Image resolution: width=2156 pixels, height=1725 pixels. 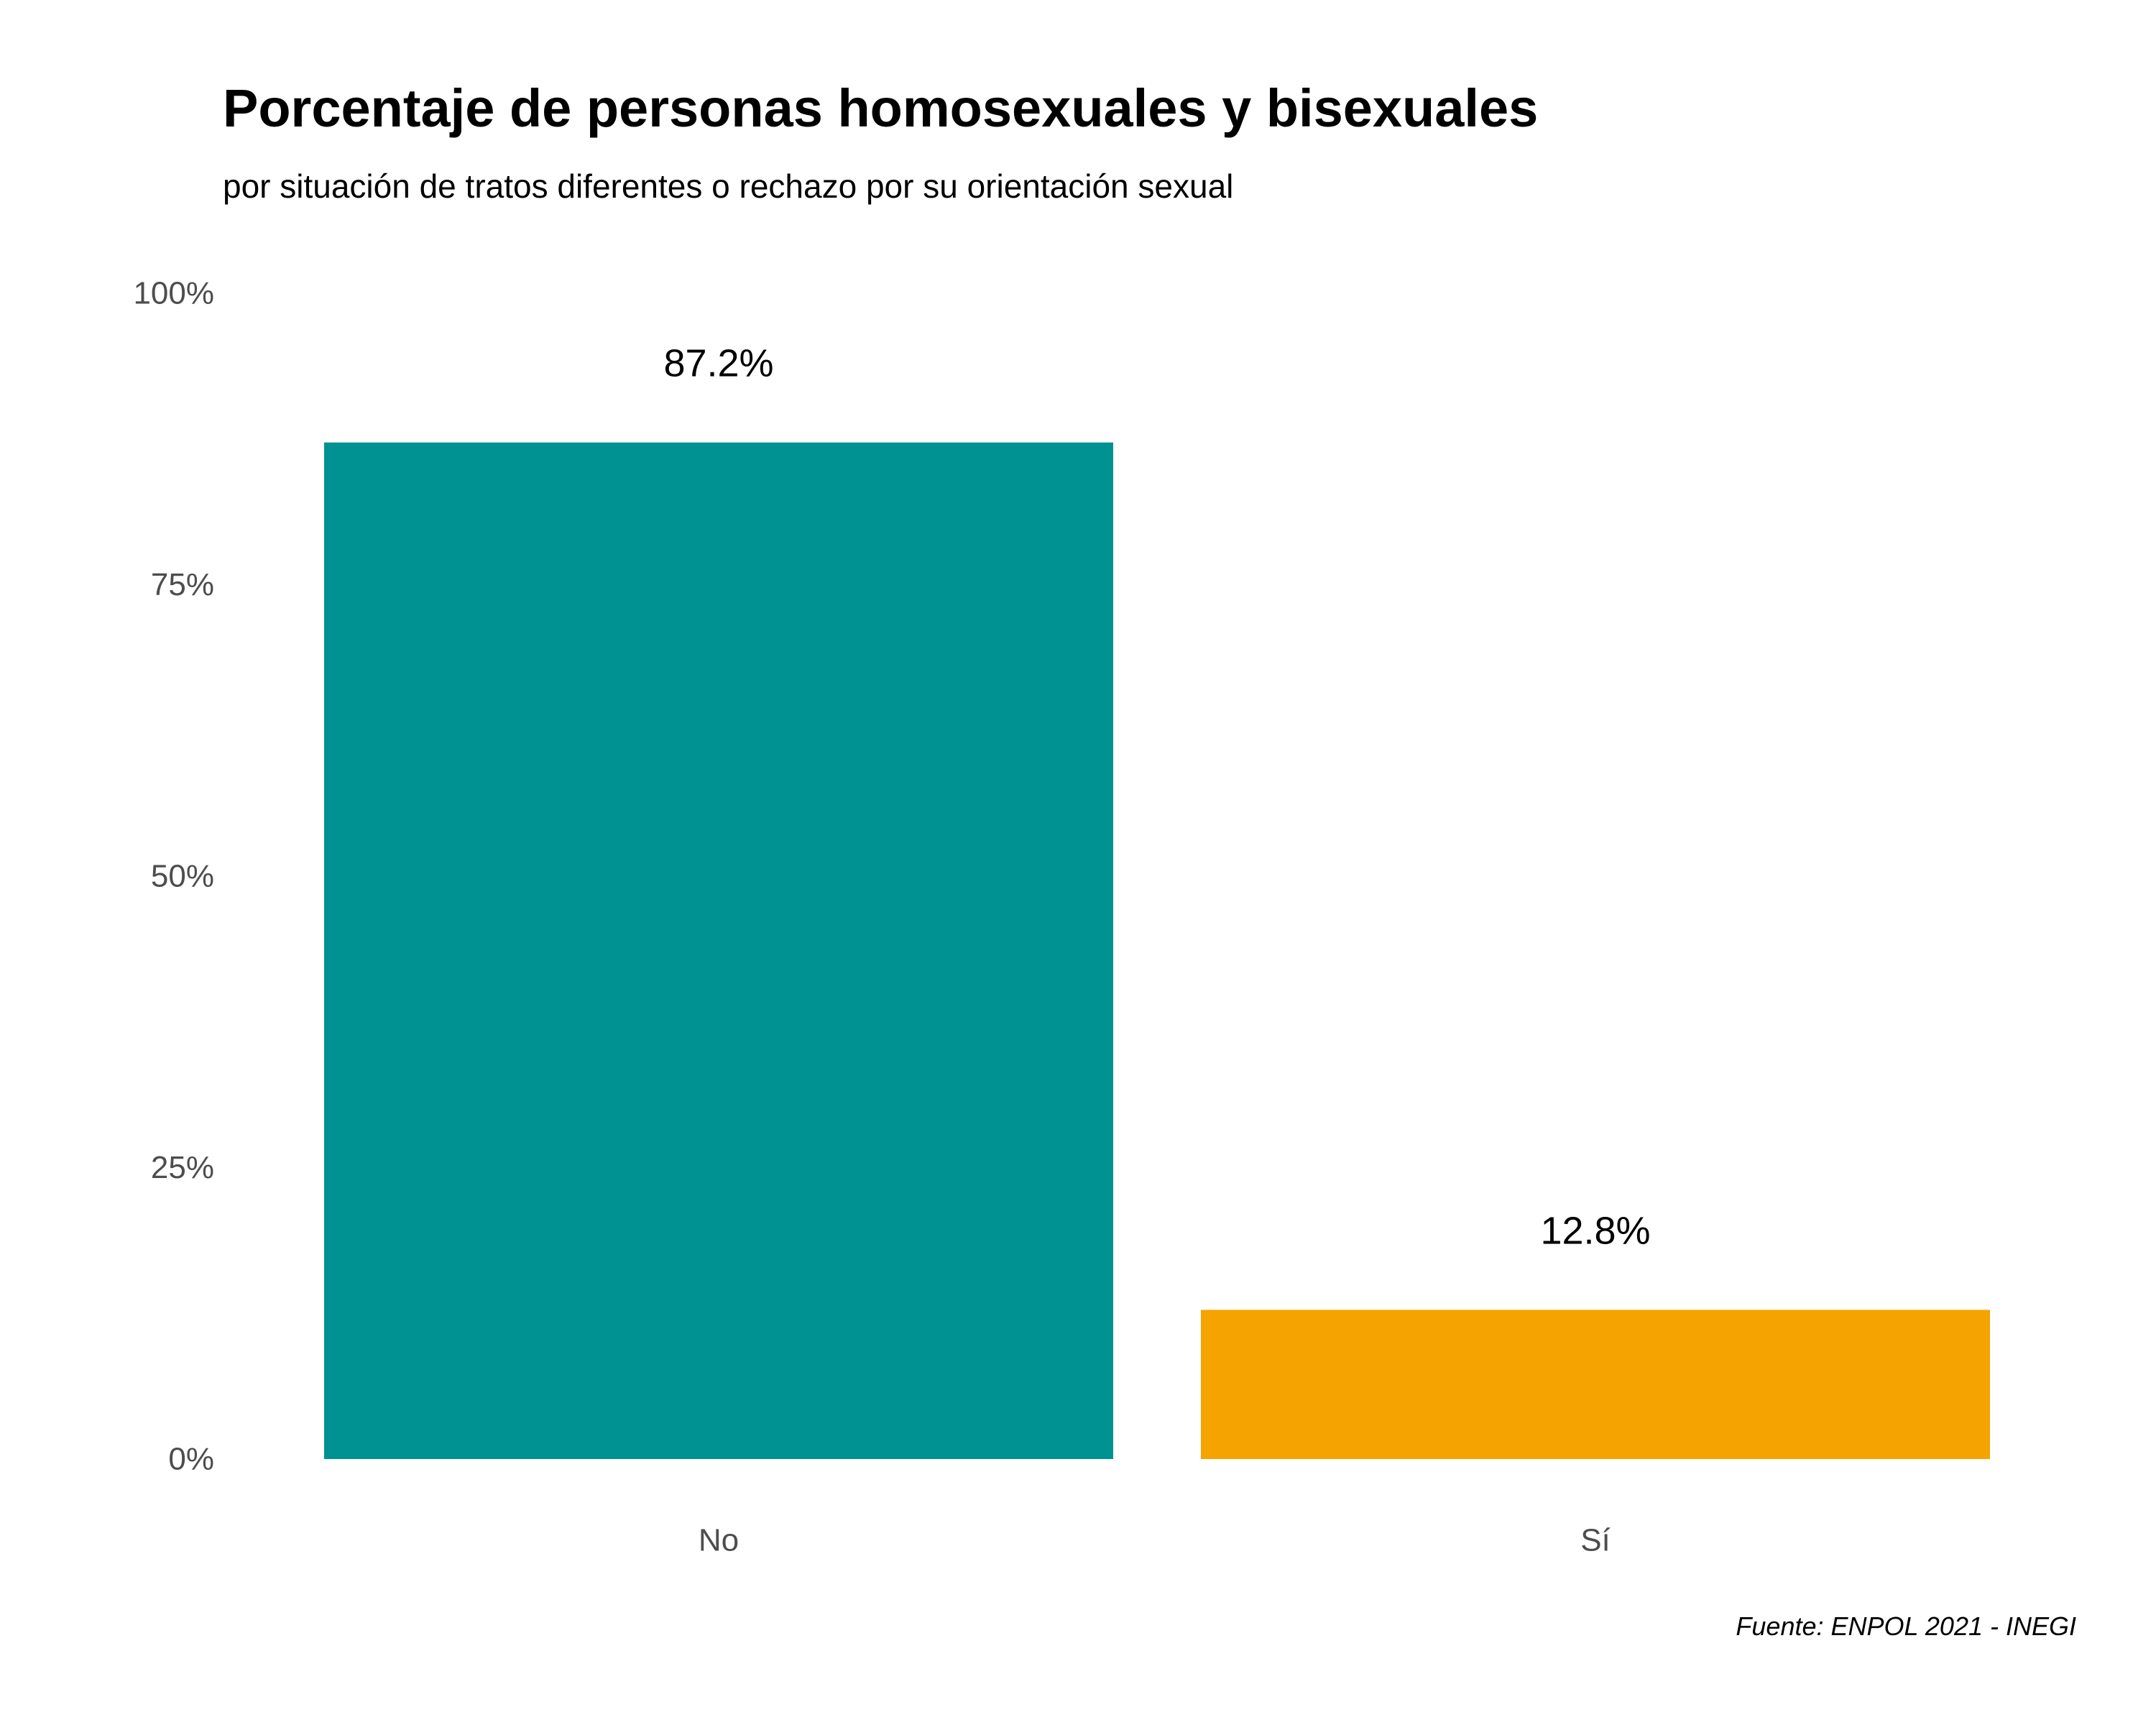 What do you see at coordinates (718, 363) in the screenshot?
I see `data-label: 87.2%` at bounding box center [718, 363].